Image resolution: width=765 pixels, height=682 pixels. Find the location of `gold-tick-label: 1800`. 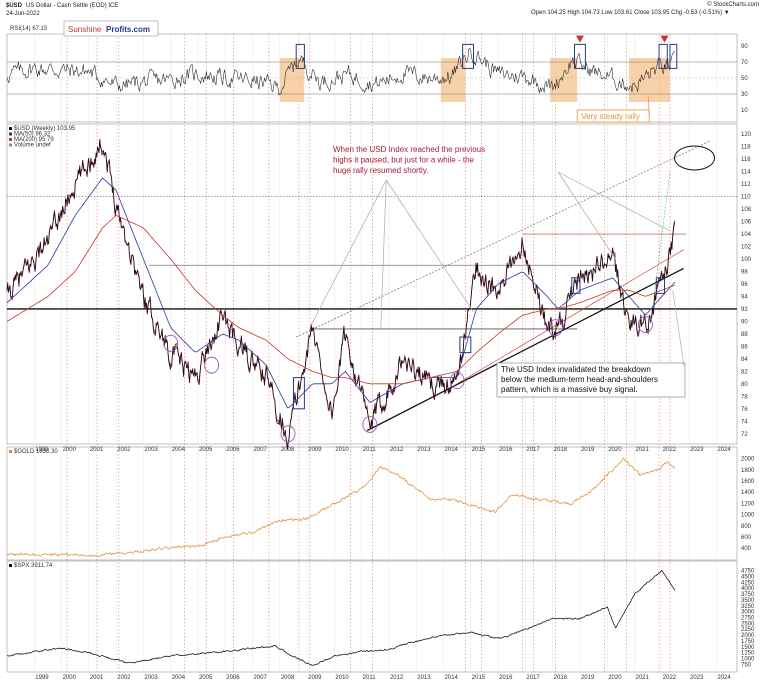

gold-tick-label: 1800 is located at coordinates (748, 471).